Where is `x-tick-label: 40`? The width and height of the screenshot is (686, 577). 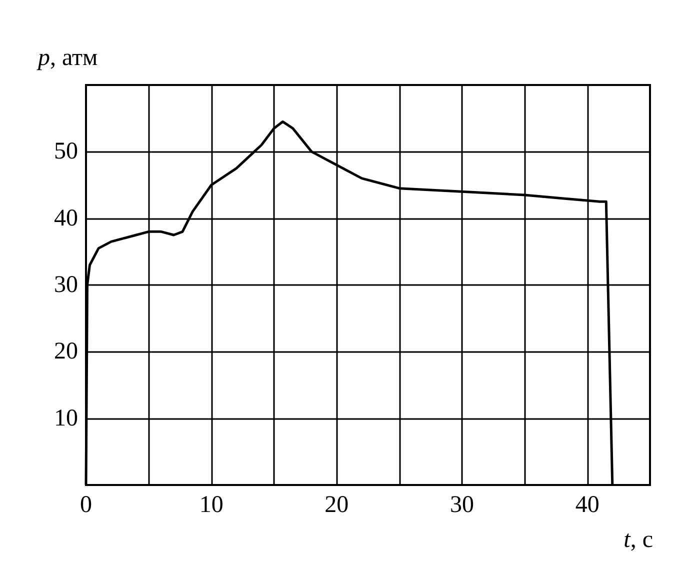 x-tick-label: 40 is located at coordinates (587, 505).